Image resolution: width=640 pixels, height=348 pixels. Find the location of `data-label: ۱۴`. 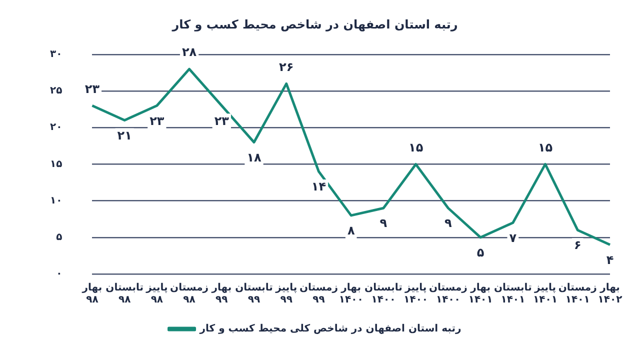

data-label: ۱۴ is located at coordinates (318, 187).